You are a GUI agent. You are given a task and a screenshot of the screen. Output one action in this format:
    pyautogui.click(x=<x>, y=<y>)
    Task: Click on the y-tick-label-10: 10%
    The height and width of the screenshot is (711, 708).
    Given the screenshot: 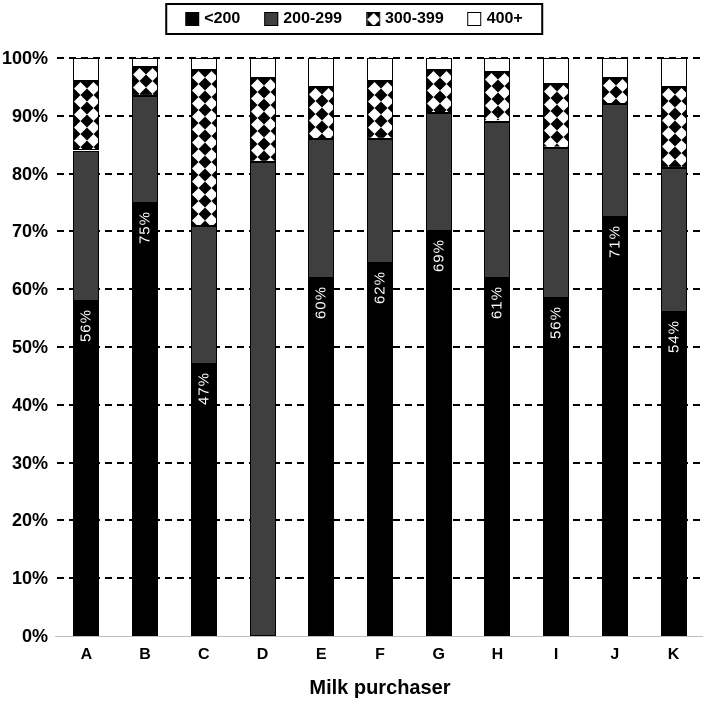 What is the action you would take?
    pyautogui.click(x=29, y=578)
    